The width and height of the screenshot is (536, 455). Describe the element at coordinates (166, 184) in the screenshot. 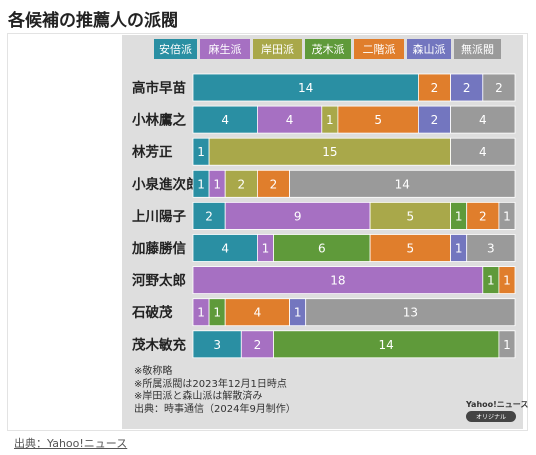

I see `category-label: 小泉進次郎` at that location.